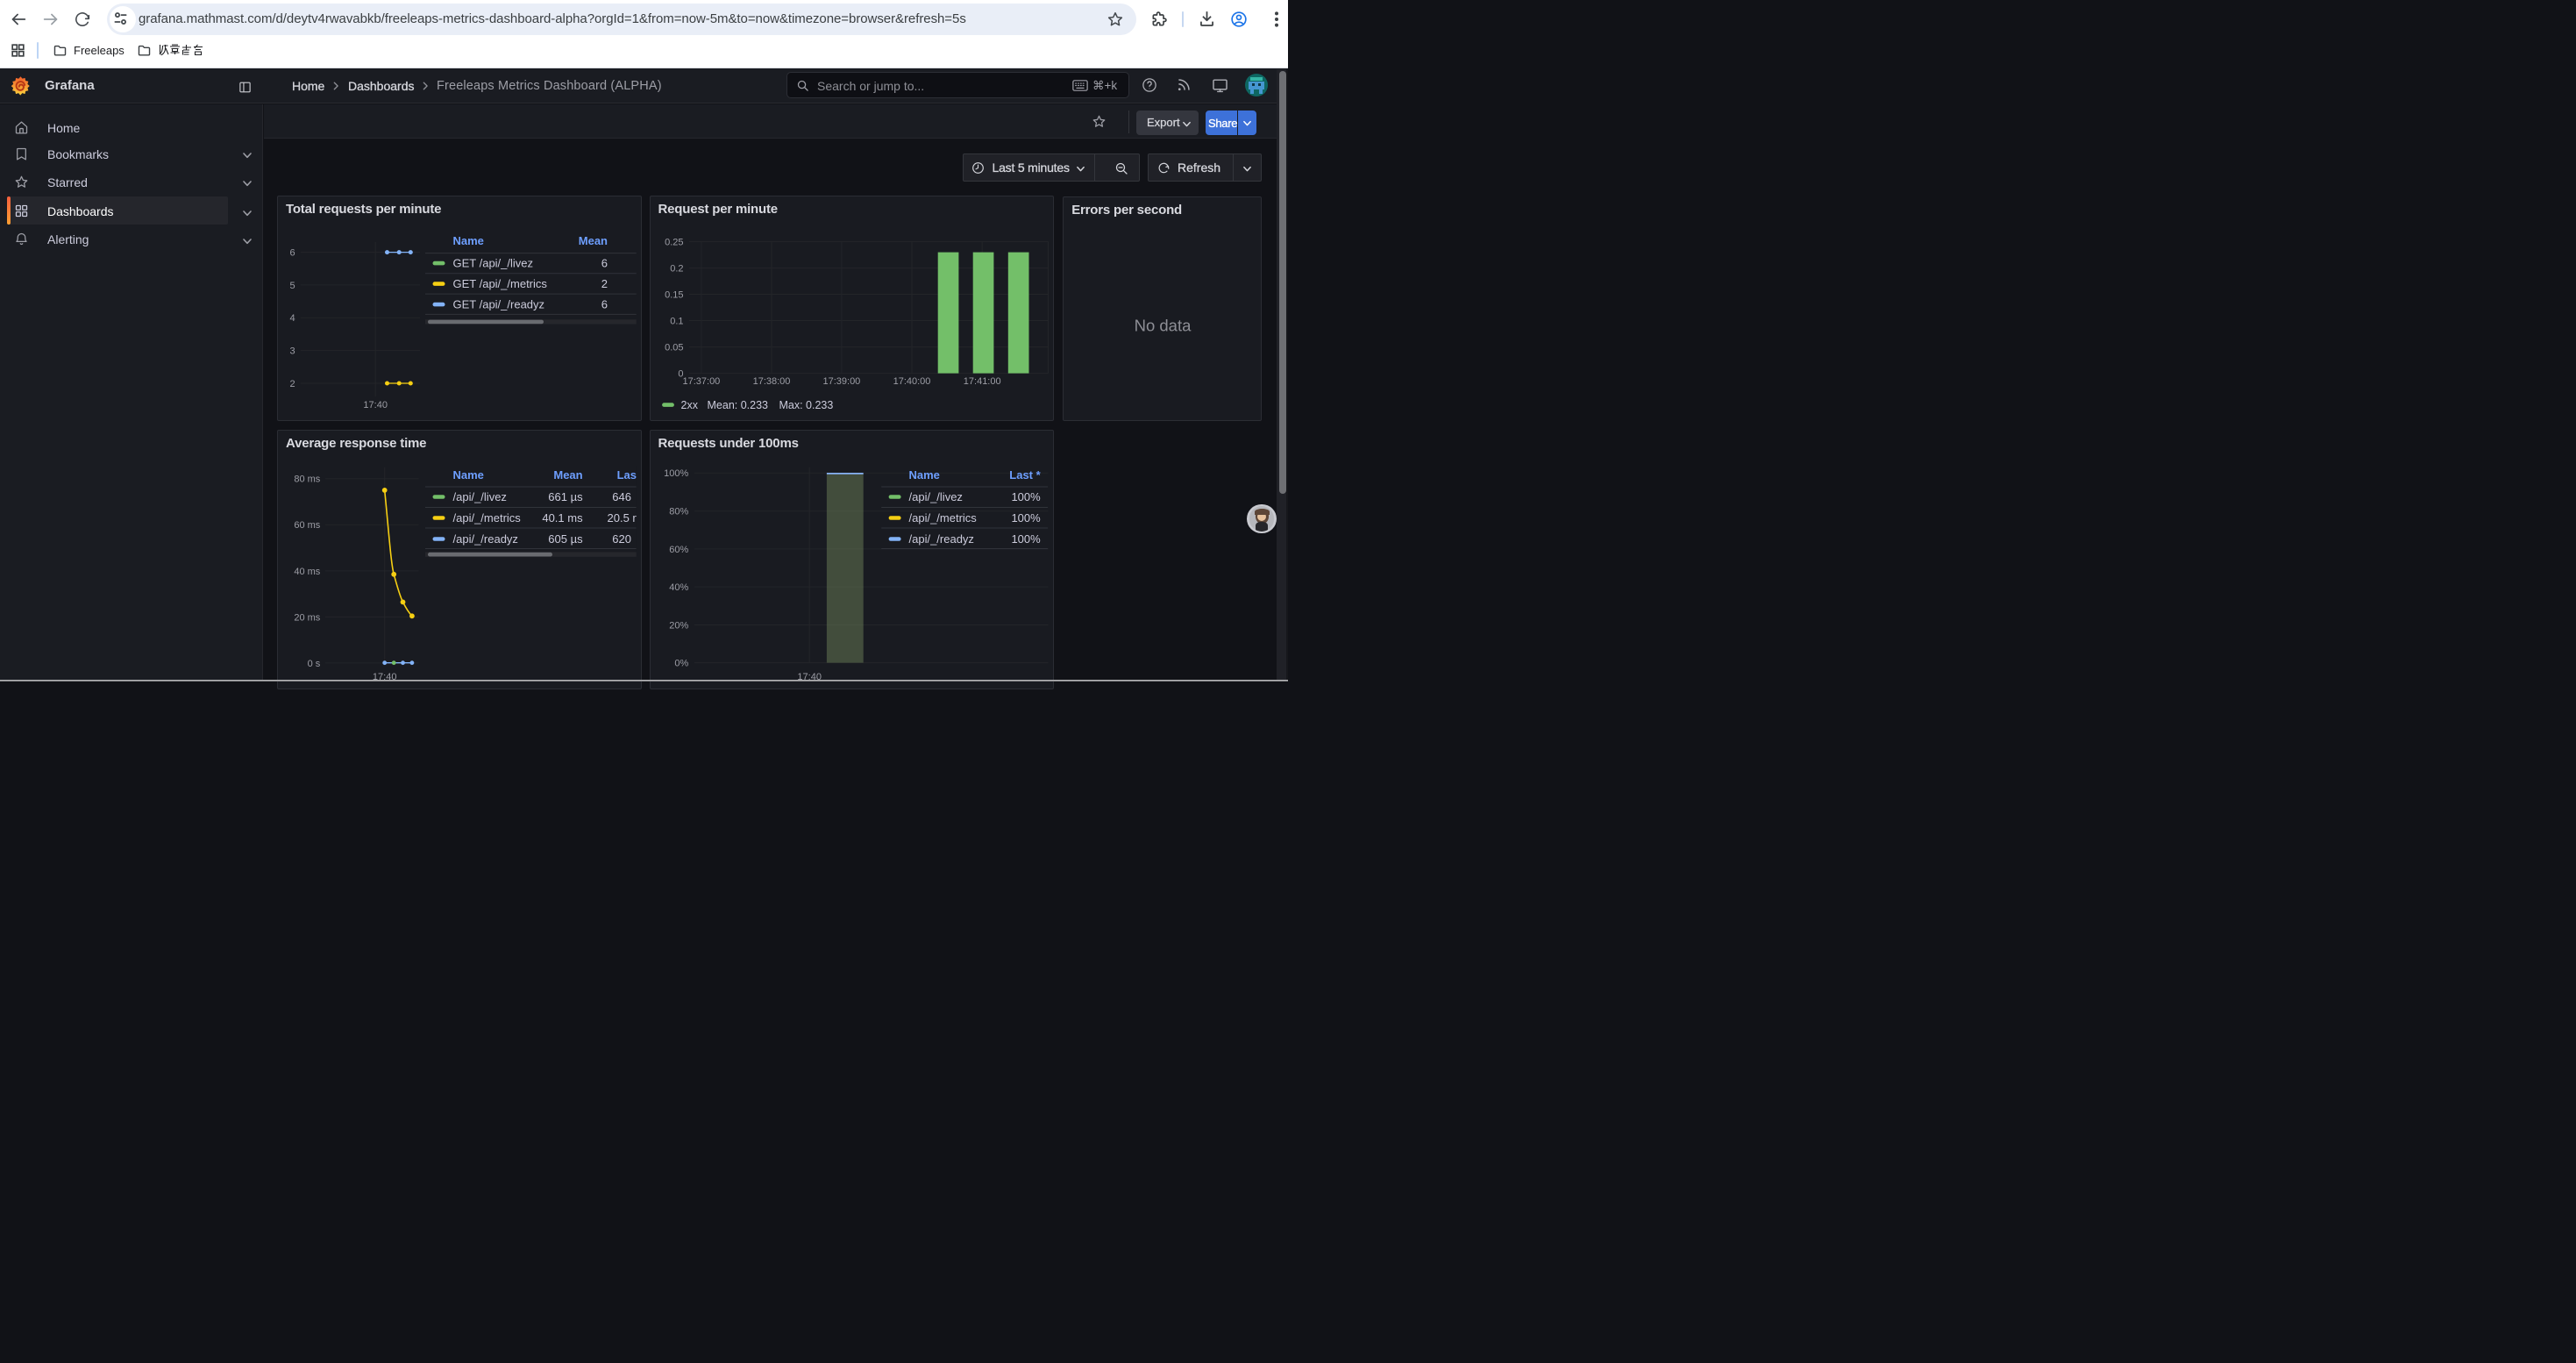 This screenshot has height=1363, width=2576. I want to click on svg-text: 40.1 ms, so click(562, 518).